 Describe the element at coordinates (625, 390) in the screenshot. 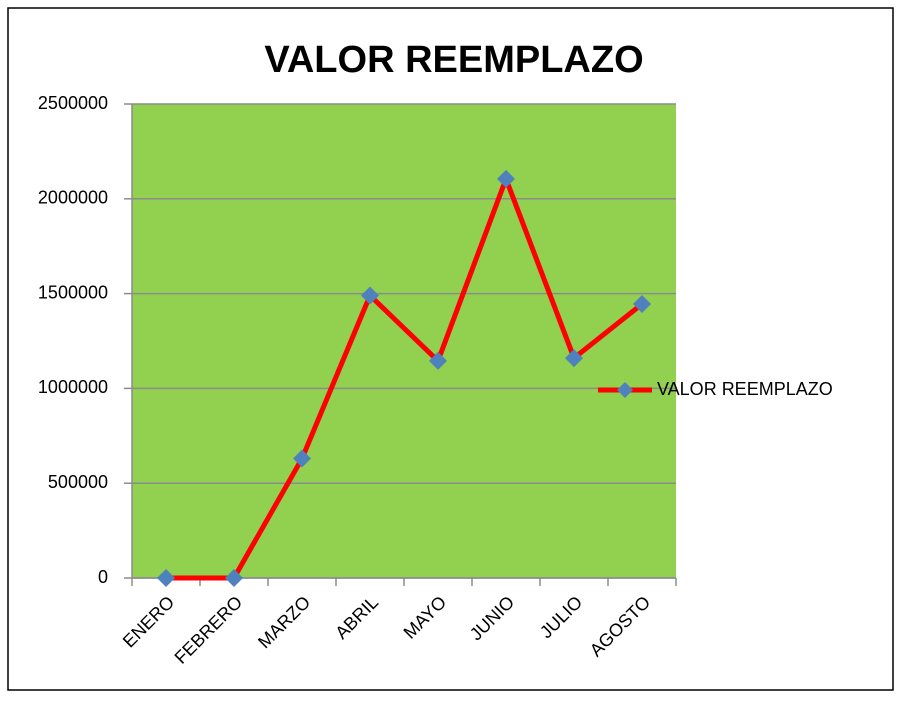

I see `legend-marker` at that location.